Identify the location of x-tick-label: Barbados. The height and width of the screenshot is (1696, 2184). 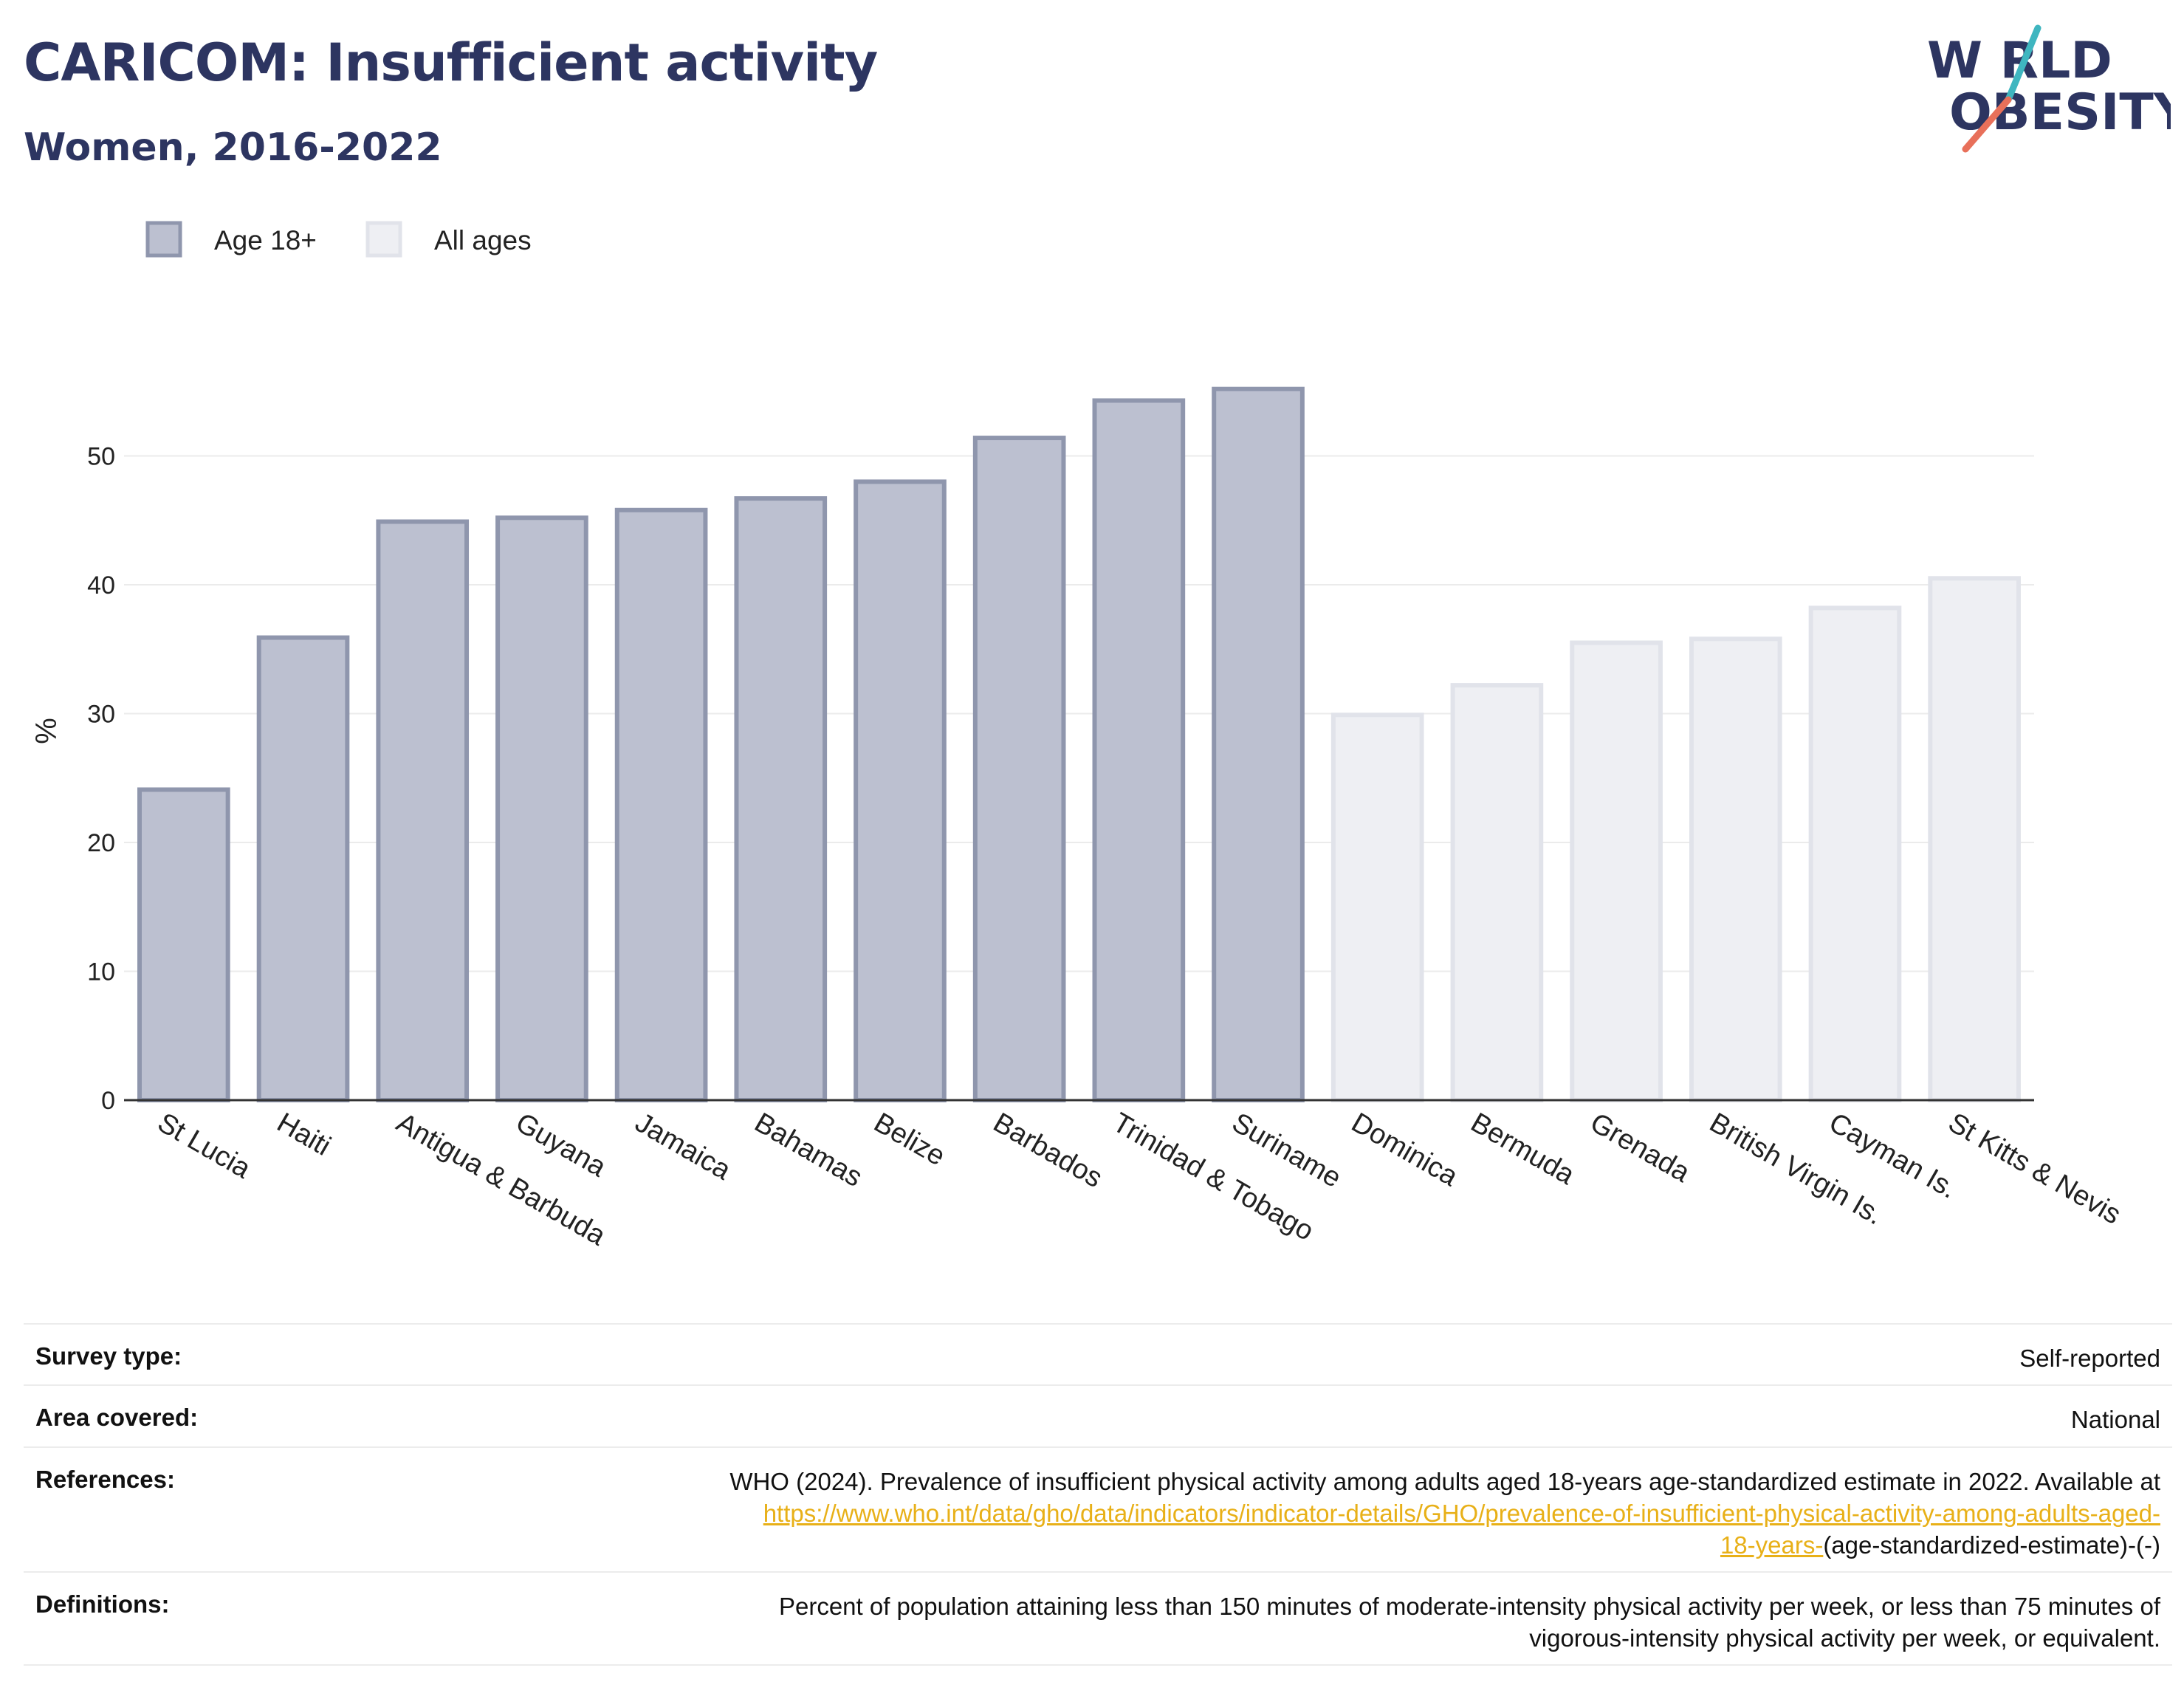
(1048, 1150).